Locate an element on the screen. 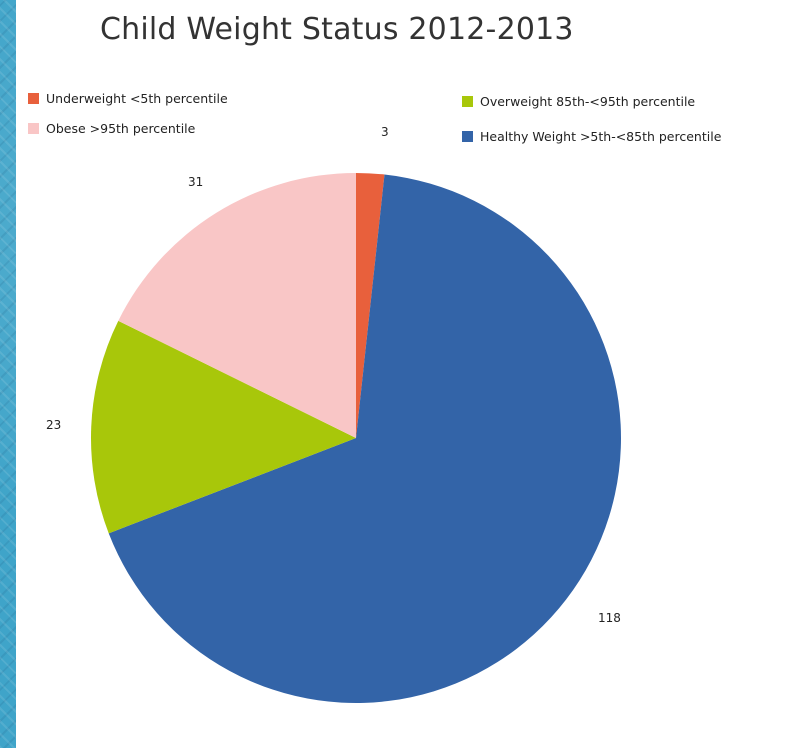 The width and height of the screenshot is (799, 748). legend-label-underweight: Underweight <5th percentile is located at coordinates (137, 98).